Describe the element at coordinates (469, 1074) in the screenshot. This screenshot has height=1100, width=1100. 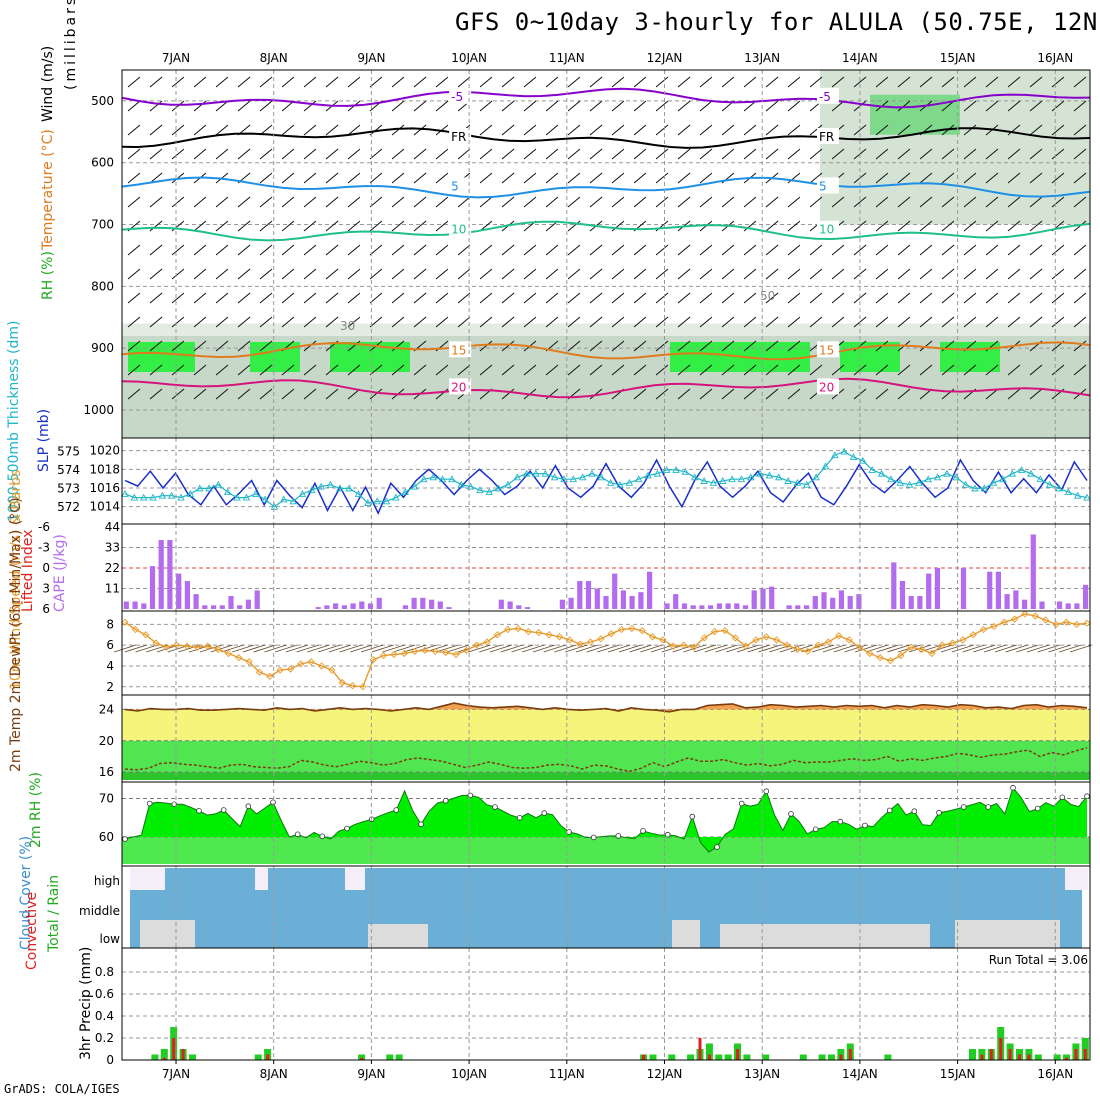
I see `date-label-bottom: 10JAN` at that location.